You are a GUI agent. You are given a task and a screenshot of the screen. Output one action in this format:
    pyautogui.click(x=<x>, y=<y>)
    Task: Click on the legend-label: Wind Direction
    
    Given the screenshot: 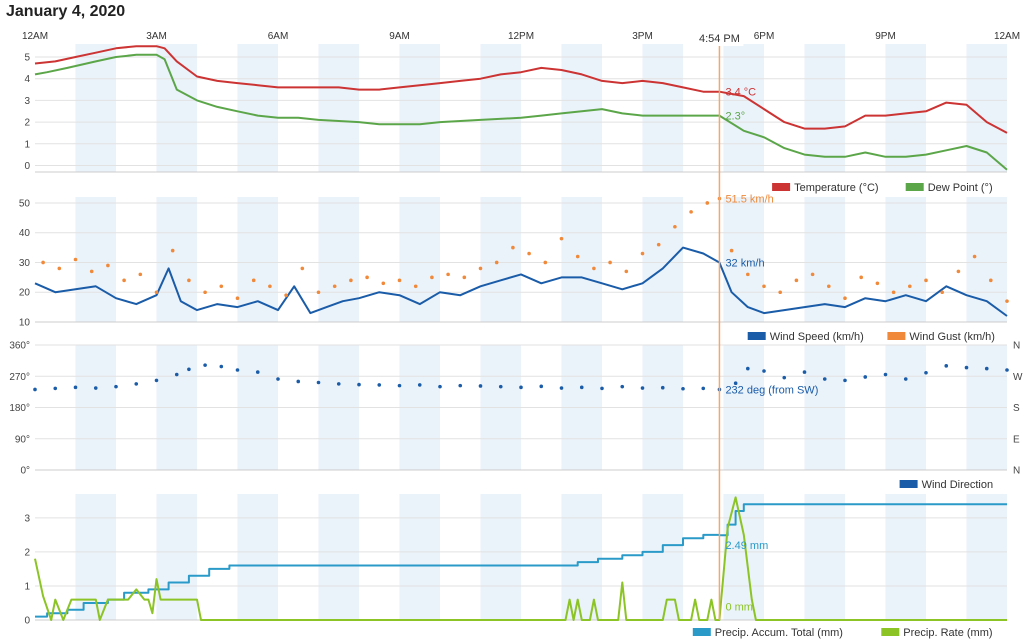 What is the action you would take?
    pyautogui.click(x=958, y=485)
    